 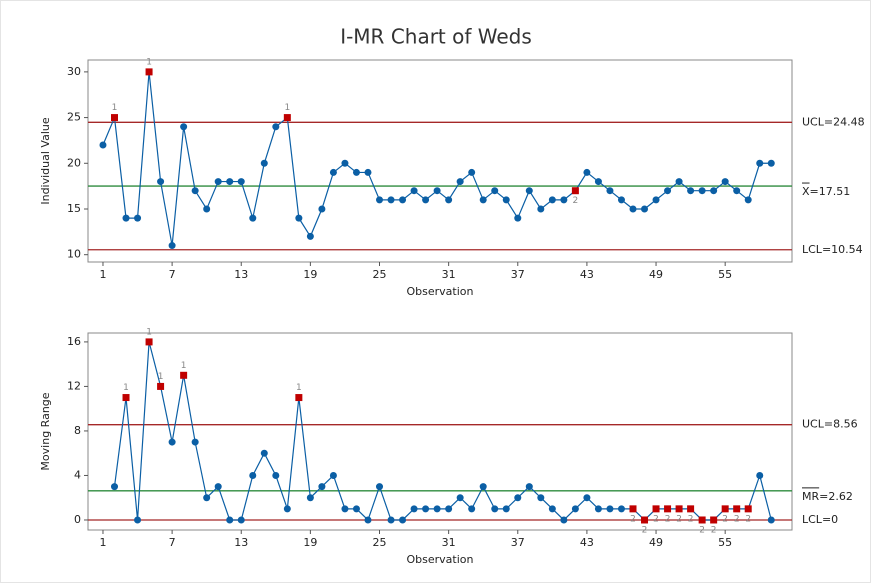 What do you see at coordinates (172, 274) in the screenshot?
I see `x-tick-label: 7` at bounding box center [172, 274].